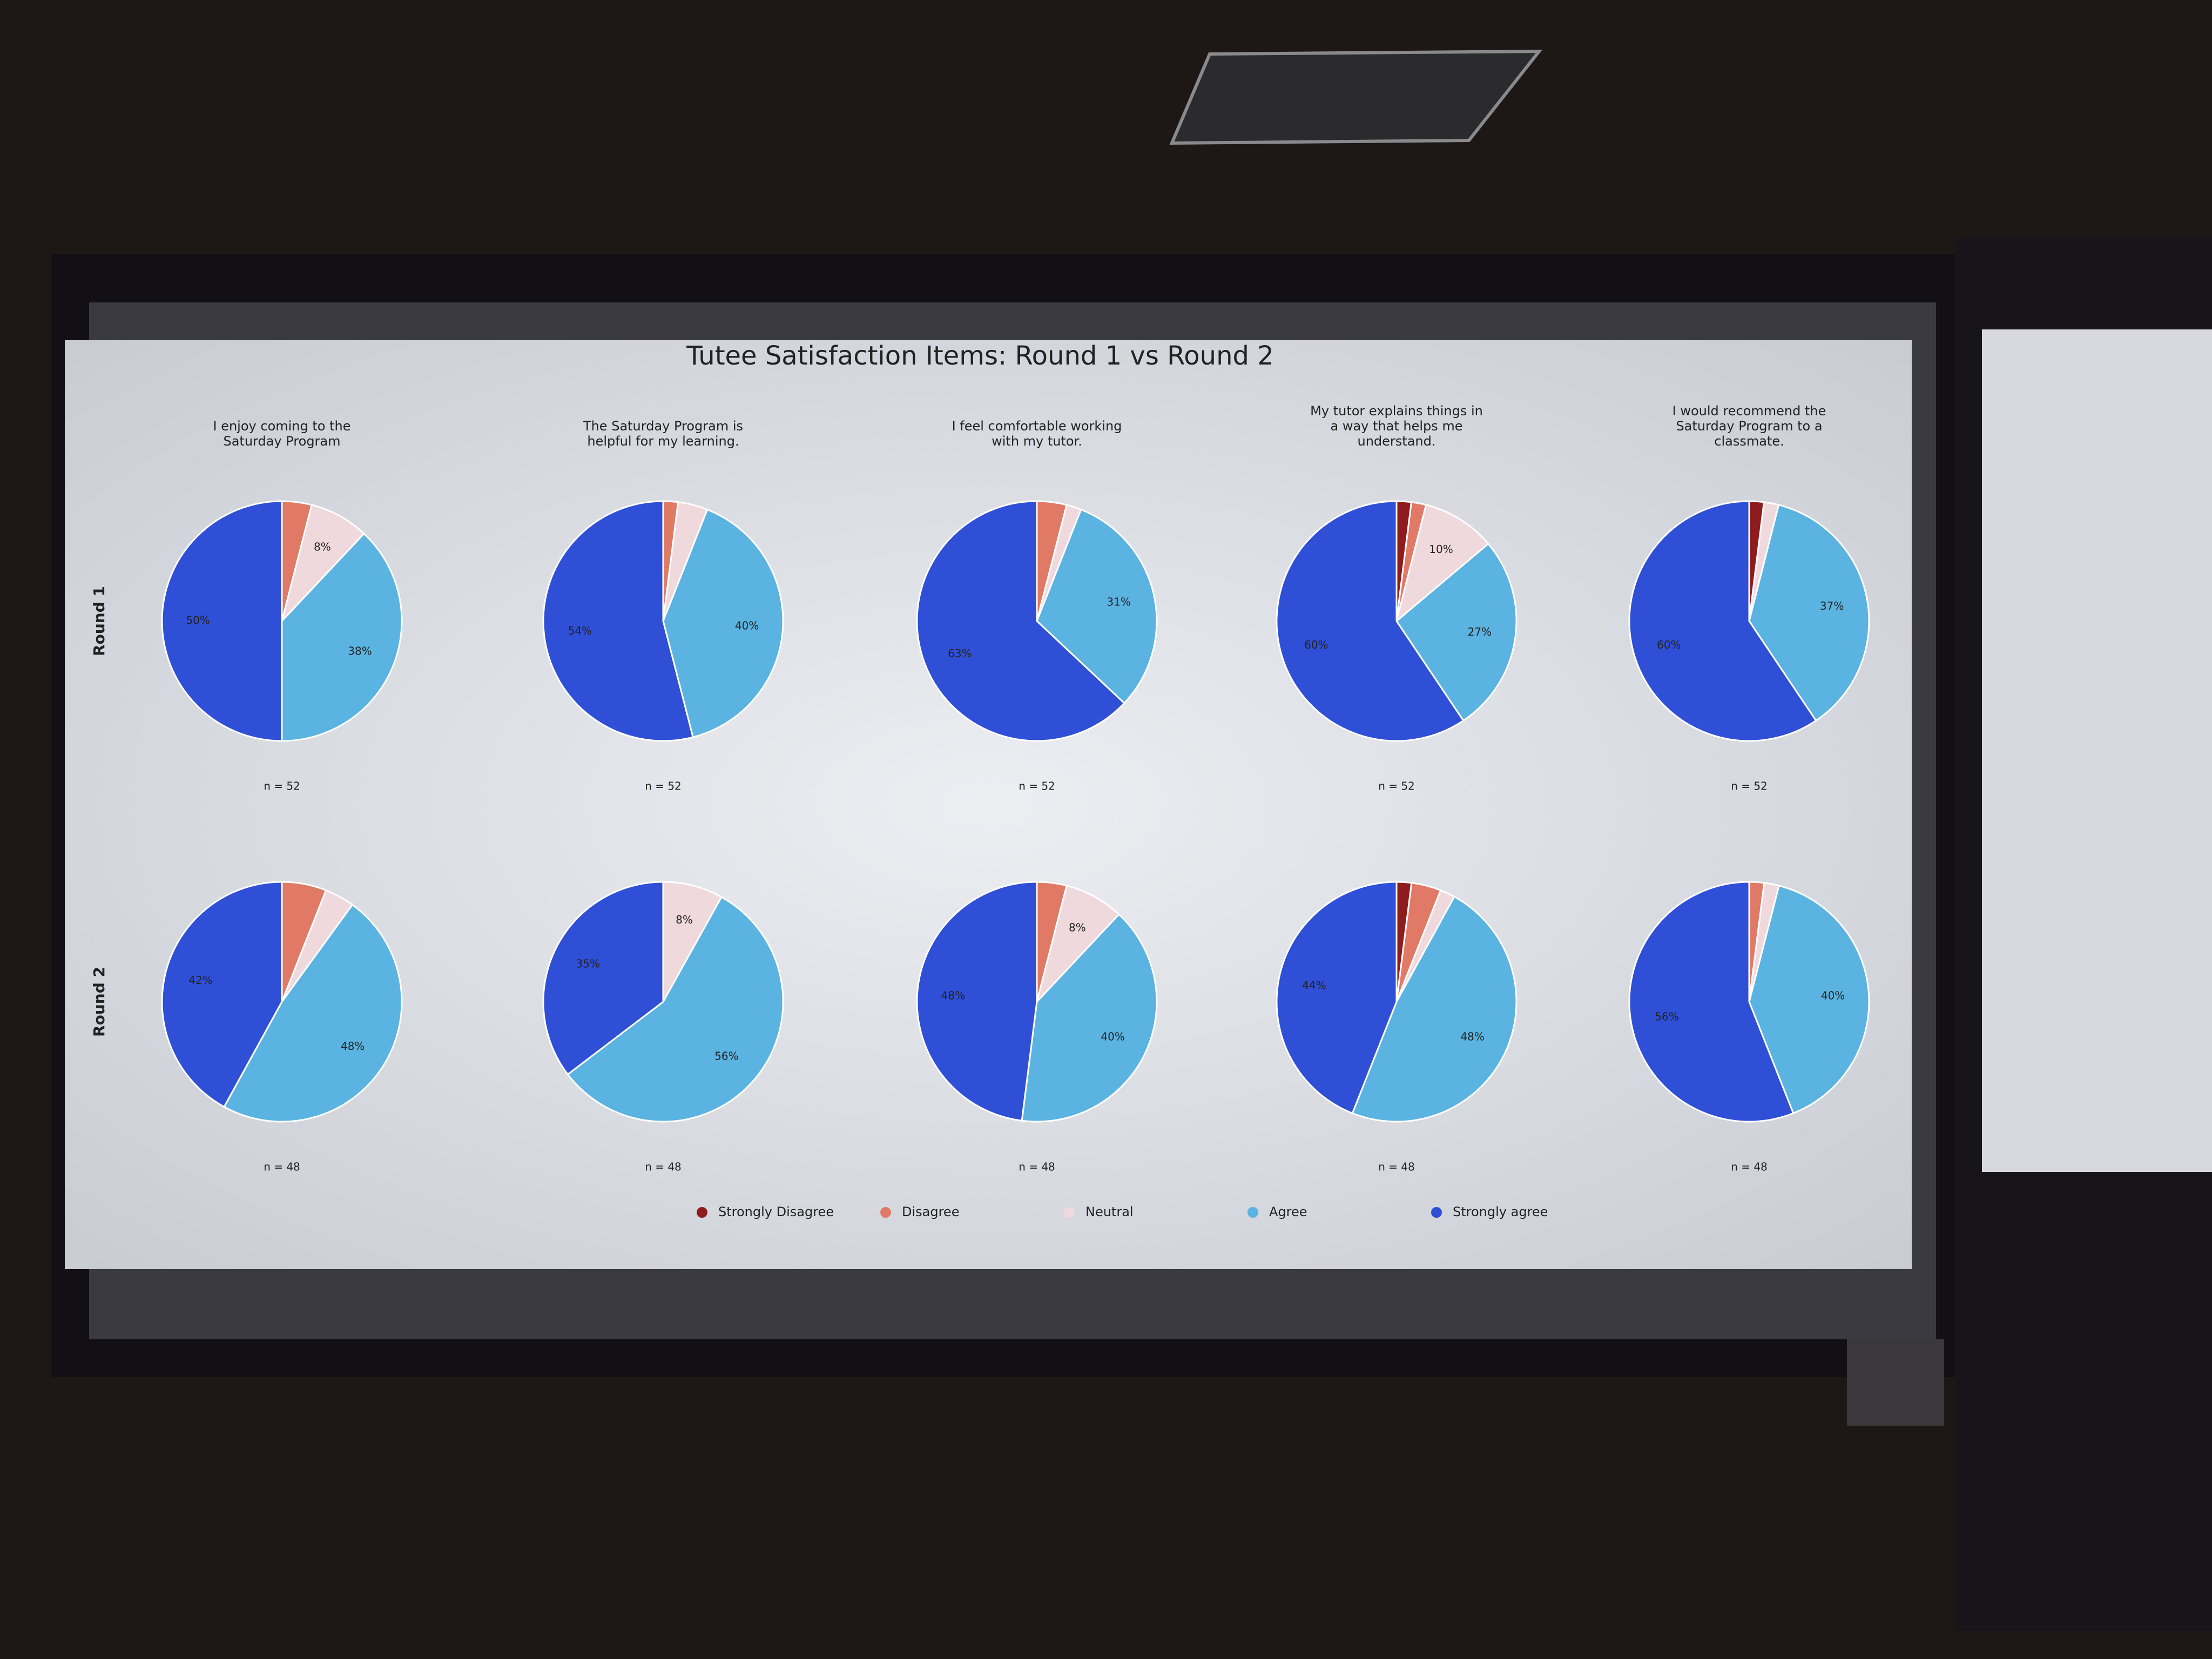  What do you see at coordinates (1118, 602) in the screenshot?
I see `slice-label: 31%` at bounding box center [1118, 602].